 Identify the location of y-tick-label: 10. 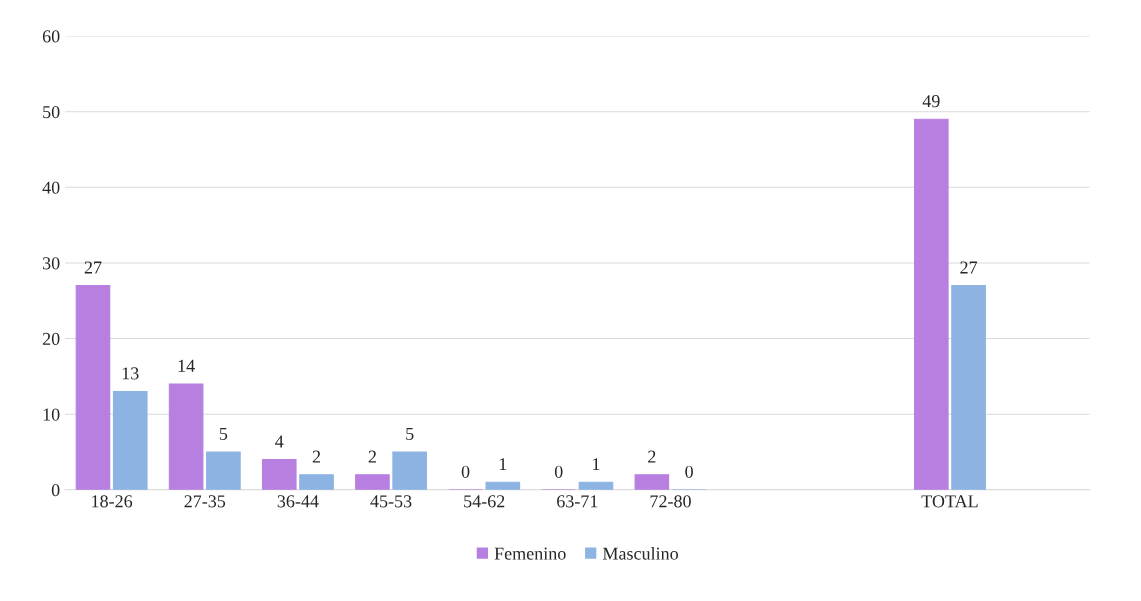
(51, 414).